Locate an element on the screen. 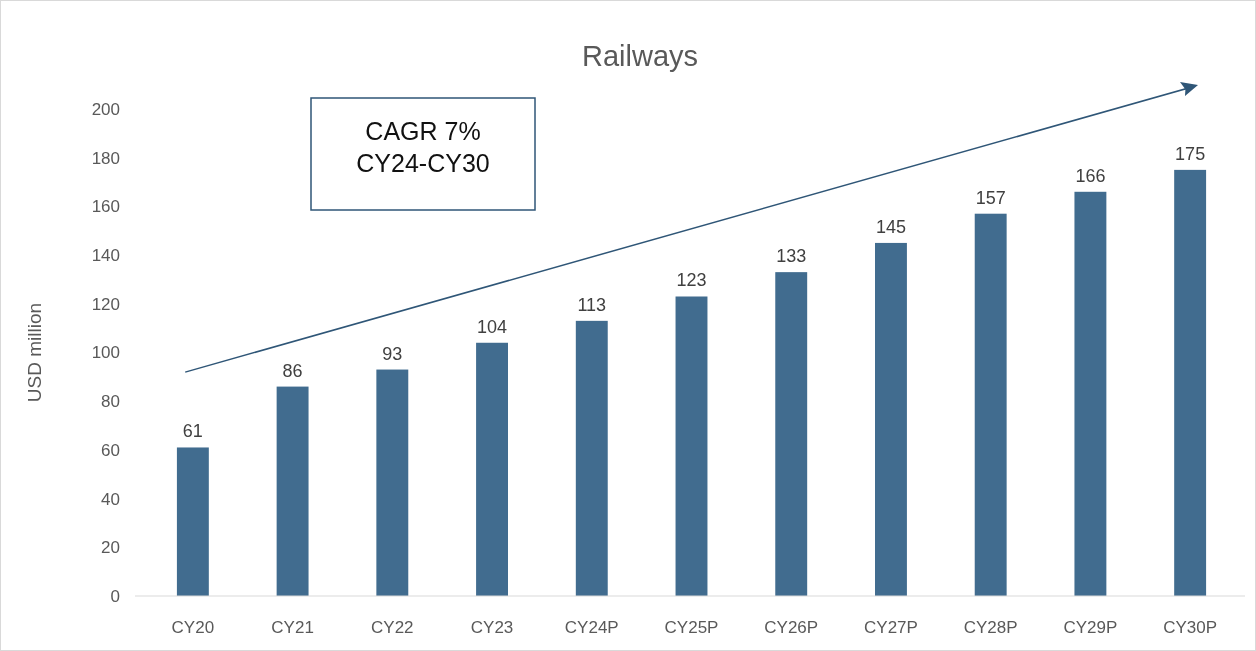  data-label: 86 is located at coordinates (292, 370).